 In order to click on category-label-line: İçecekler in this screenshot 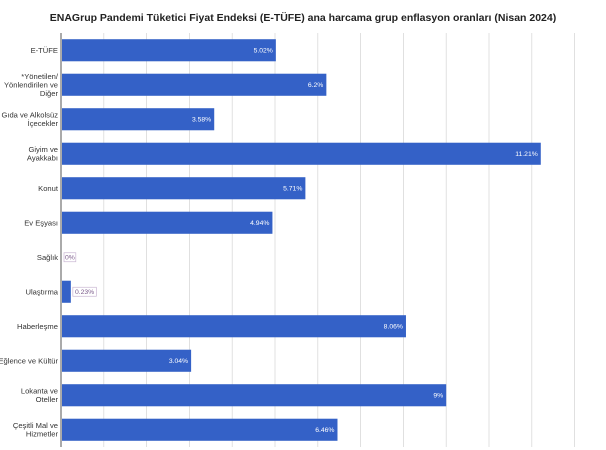, I will do `click(43, 123)`.